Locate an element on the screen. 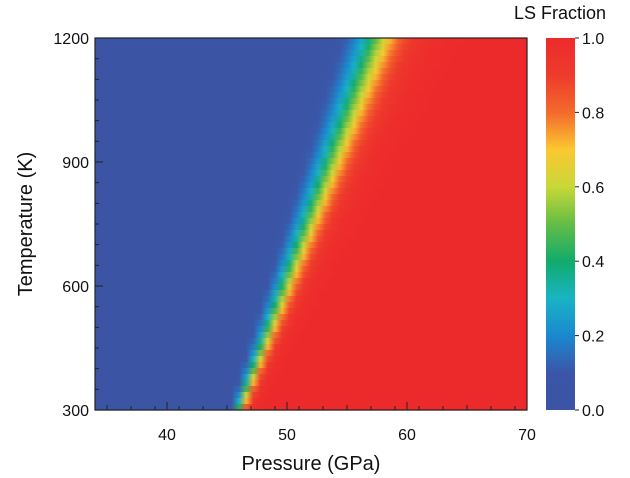  y-tick-label: 600 is located at coordinates (75, 287).